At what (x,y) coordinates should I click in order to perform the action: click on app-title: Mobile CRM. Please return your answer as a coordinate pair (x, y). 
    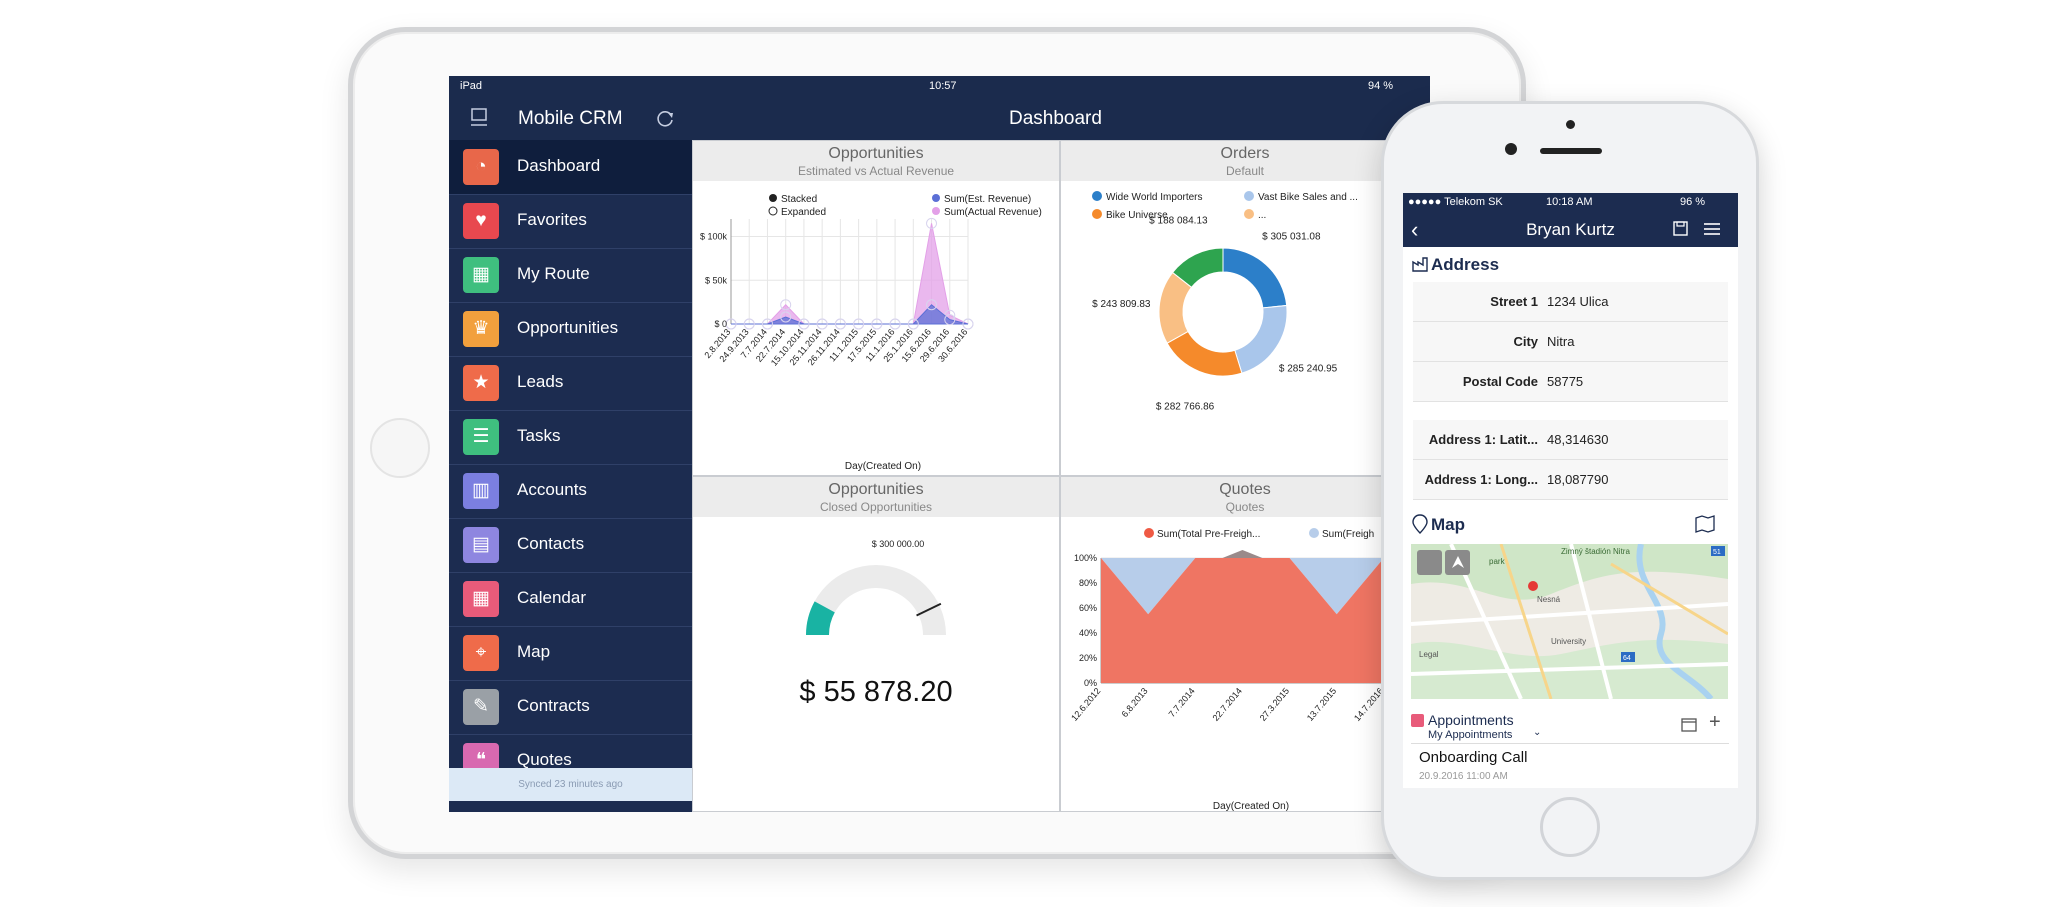
    Looking at the image, I should click on (570, 118).